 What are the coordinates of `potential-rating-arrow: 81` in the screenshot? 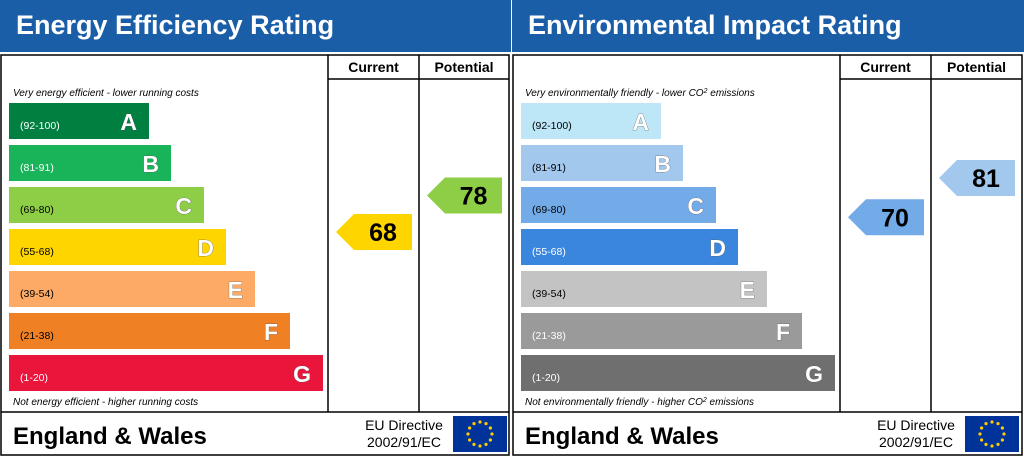 It's located at (977, 178).